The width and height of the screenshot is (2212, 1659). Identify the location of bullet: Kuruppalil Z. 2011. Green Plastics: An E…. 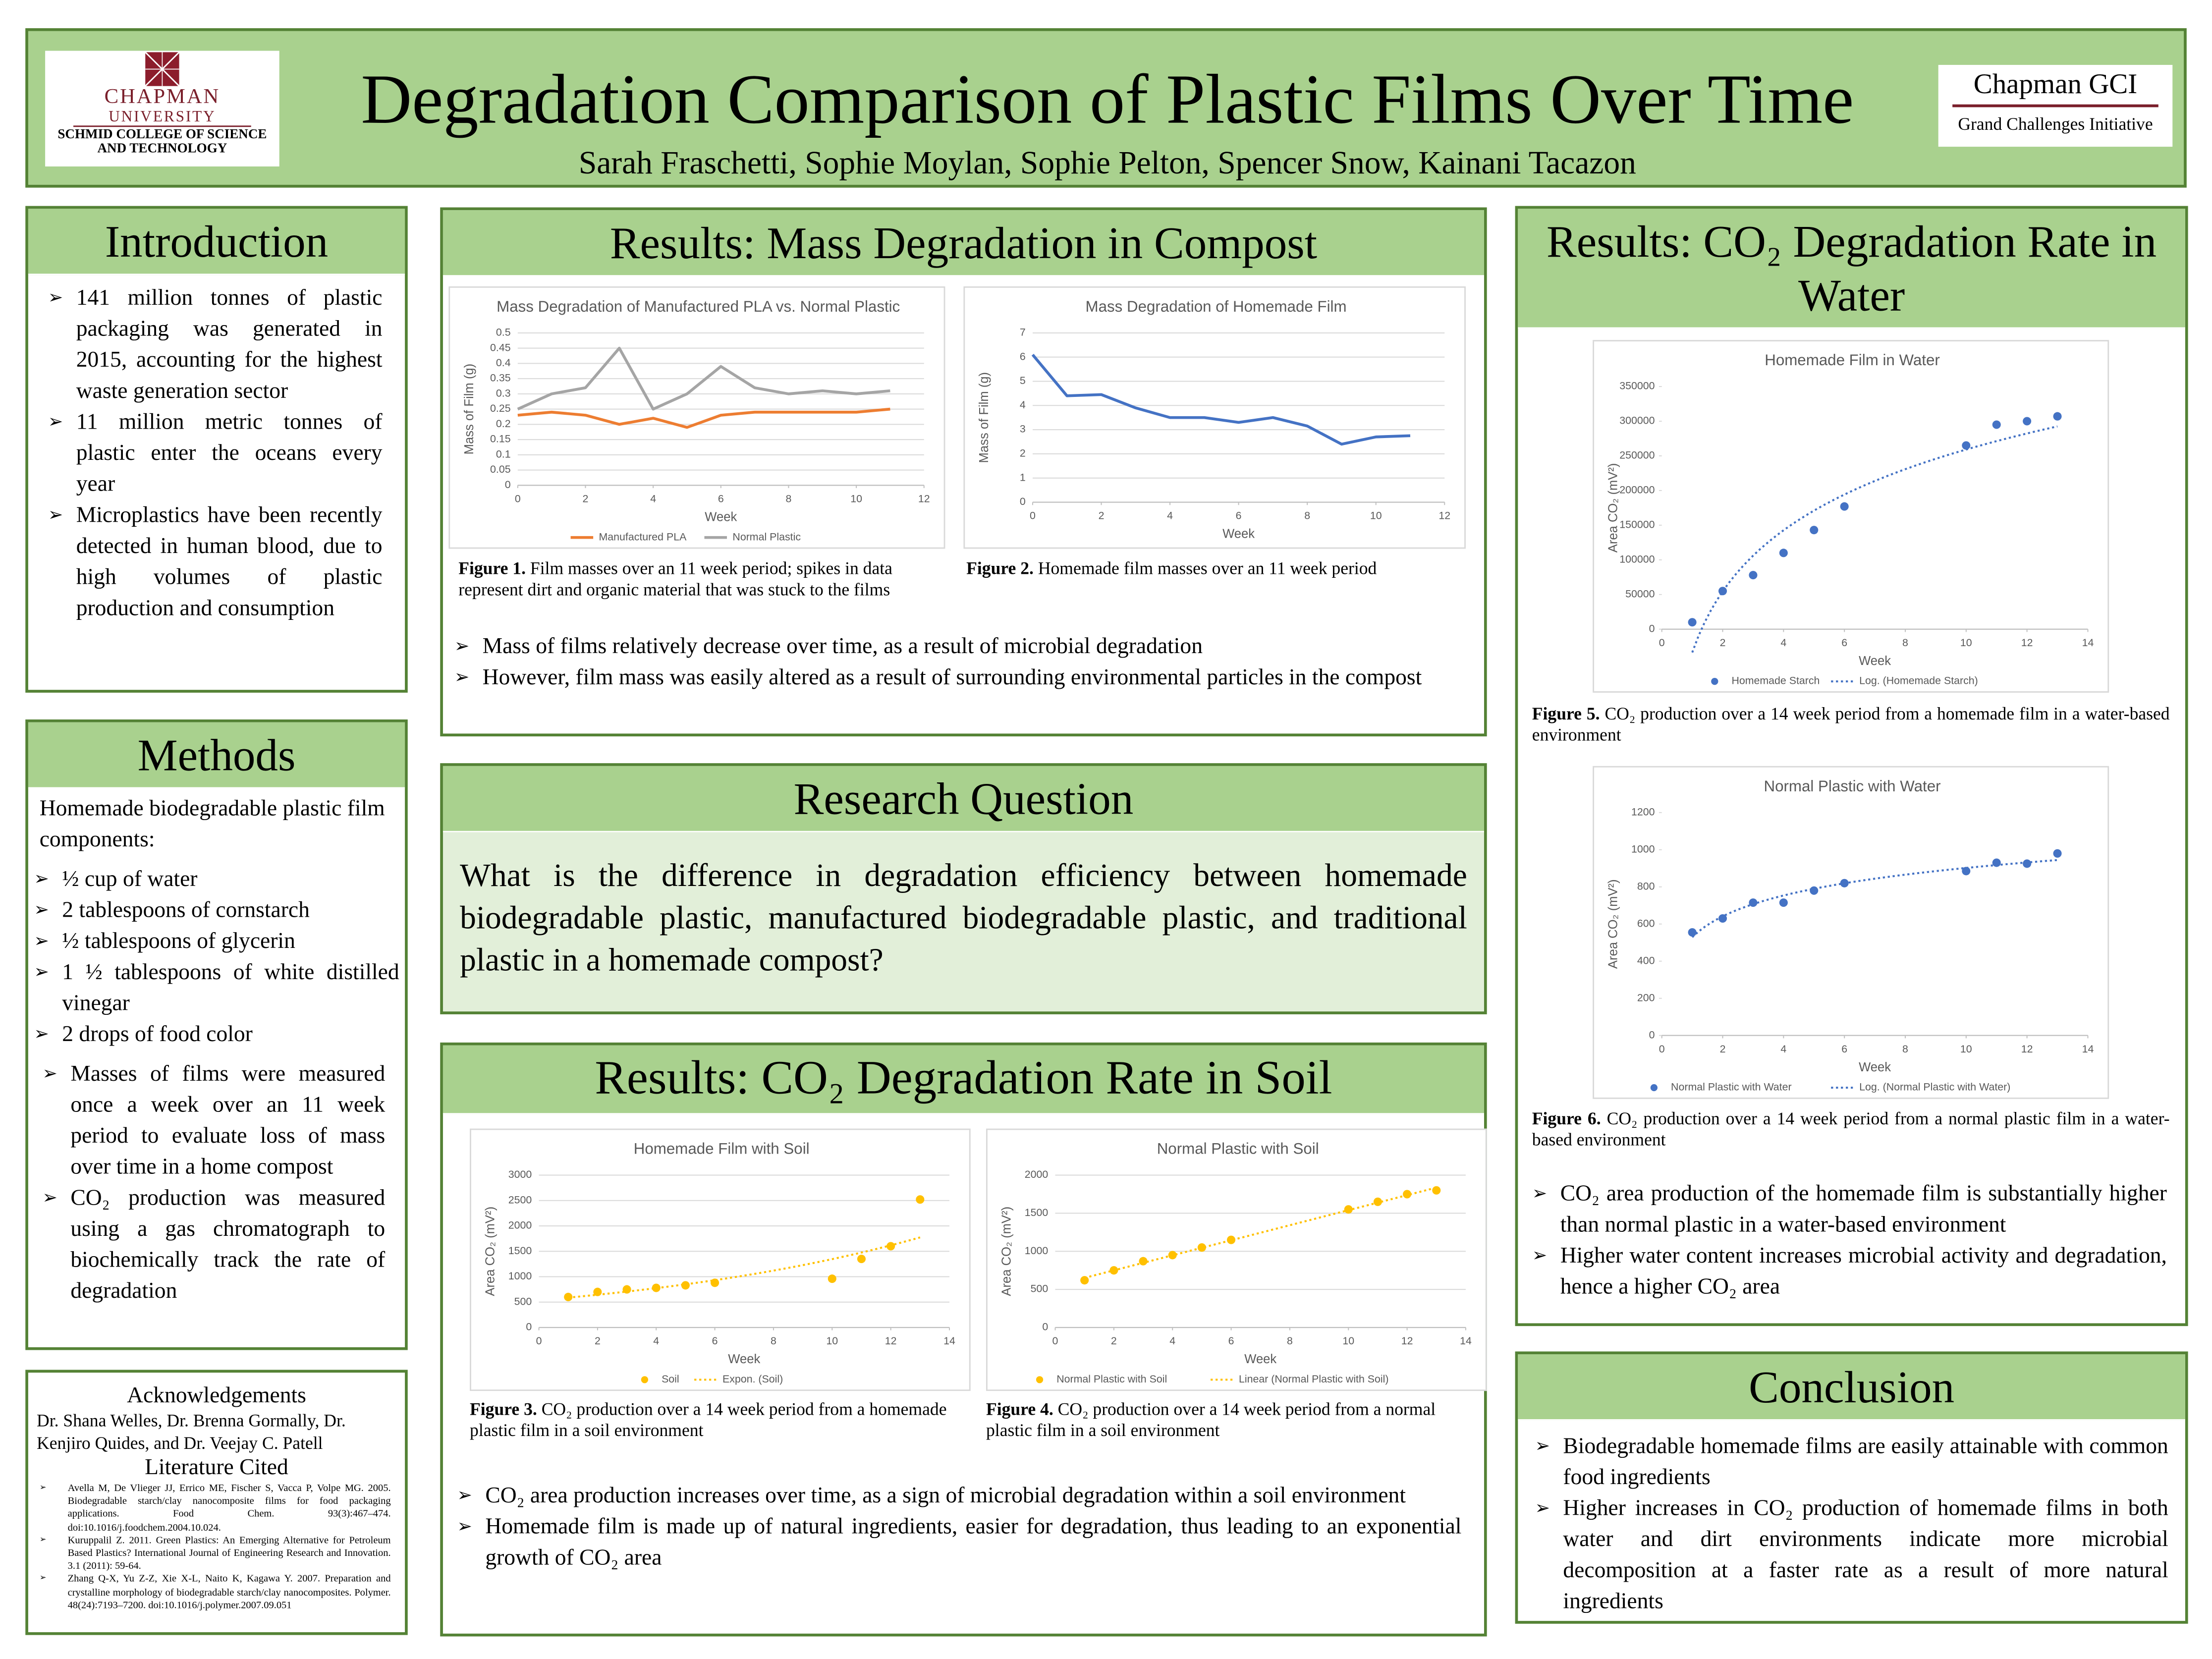
(214, 1554).